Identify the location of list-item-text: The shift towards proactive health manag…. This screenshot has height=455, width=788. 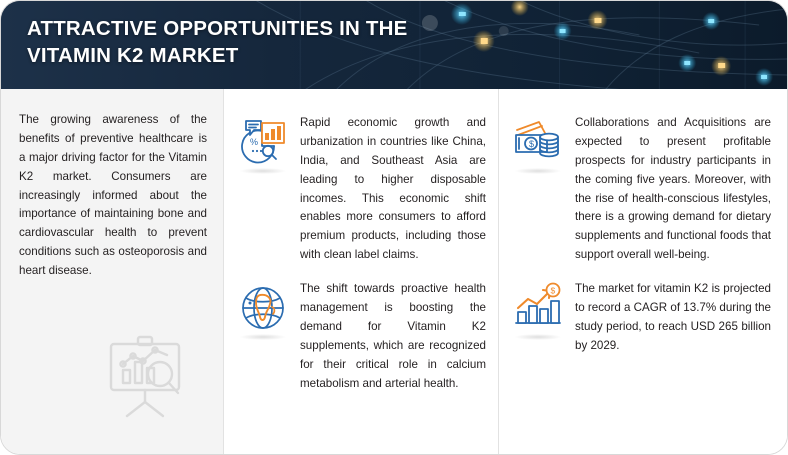
(393, 336).